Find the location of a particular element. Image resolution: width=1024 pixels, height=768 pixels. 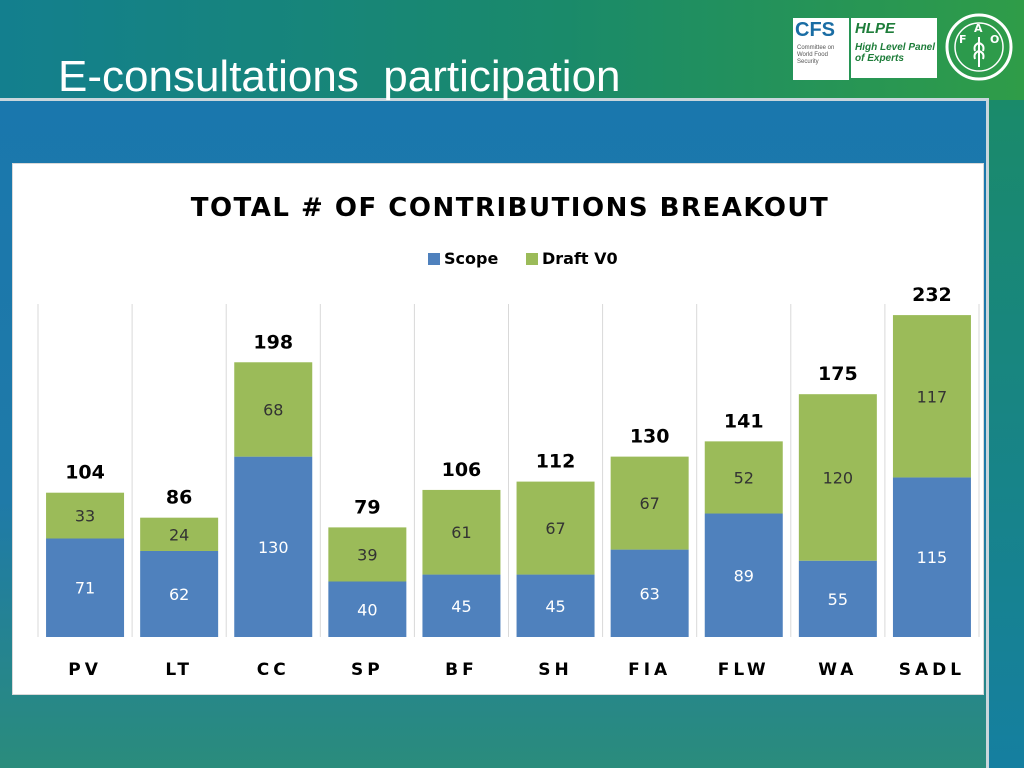

legend-label-scope: Scope is located at coordinates (471, 258).